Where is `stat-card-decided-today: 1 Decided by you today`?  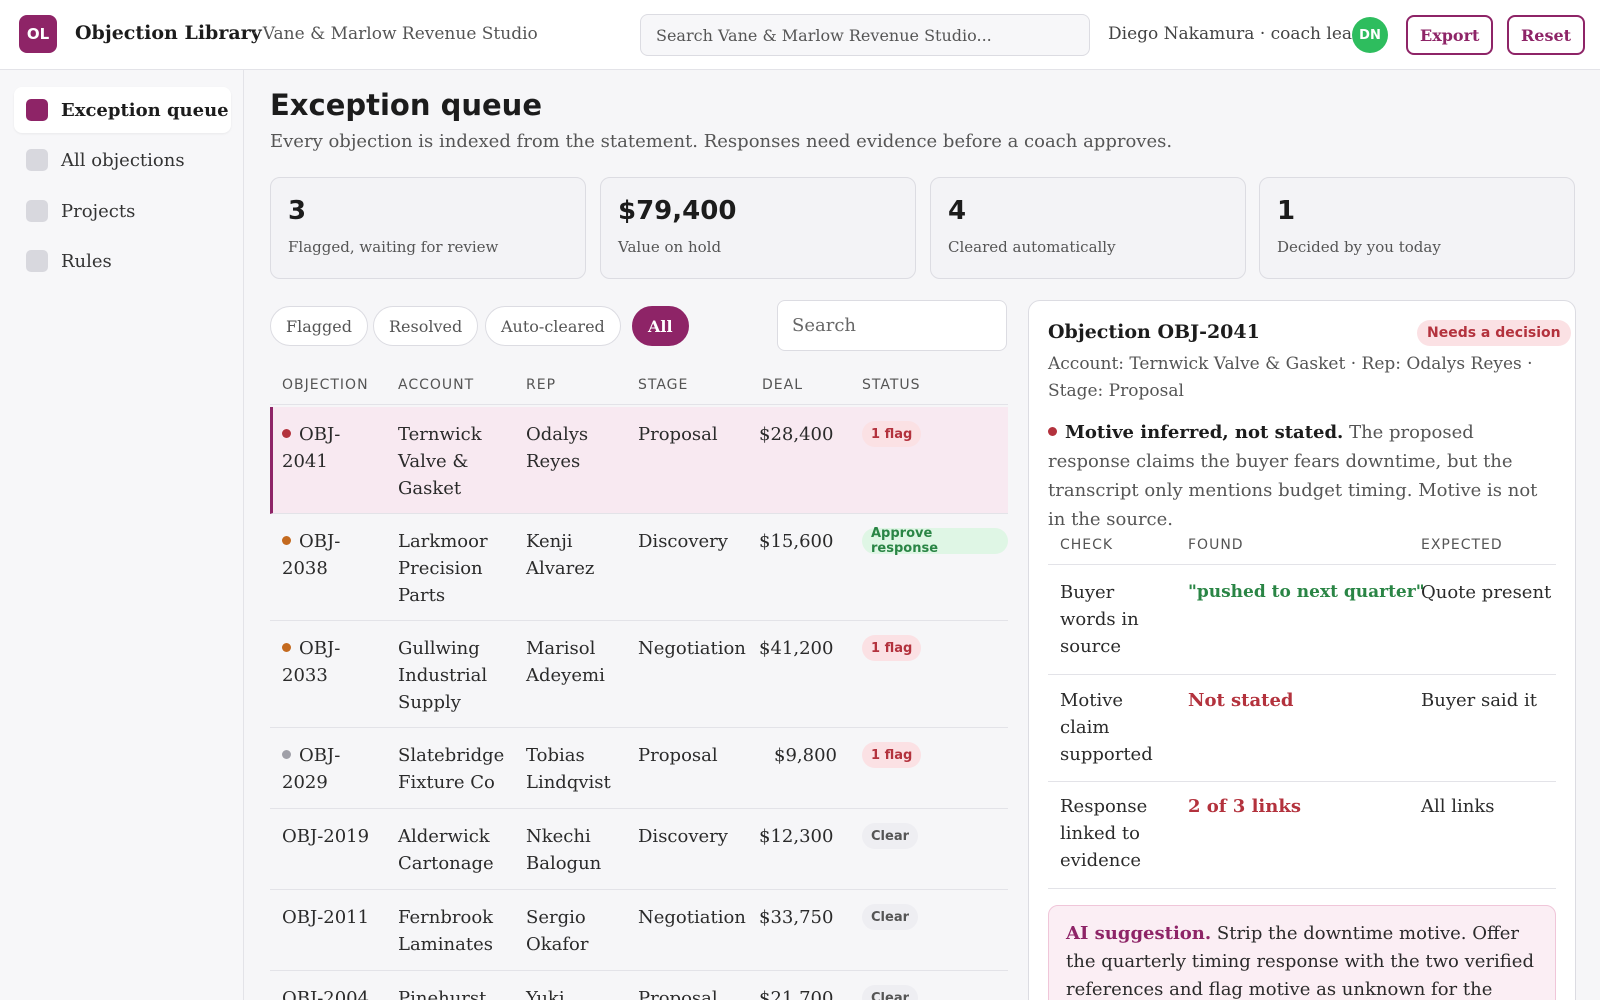 stat-card-decided-today: 1 Decided by you today is located at coordinates (1417, 228).